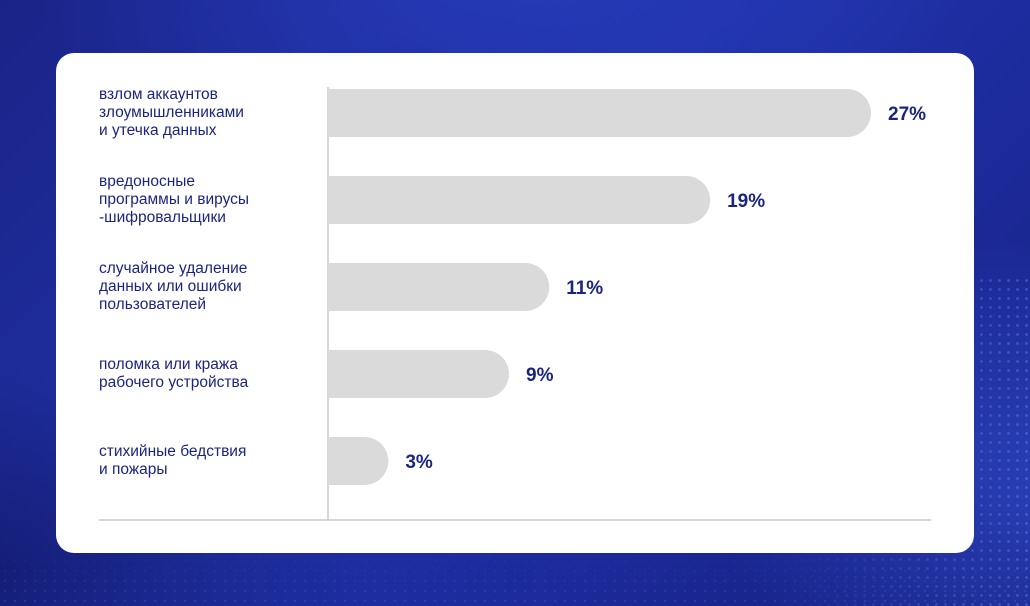 The image size is (1030, 606). Describe the element at coordinates (209, 461) in the screenshot. I see `category-label: стихийные бедствия и пожары` at that location.